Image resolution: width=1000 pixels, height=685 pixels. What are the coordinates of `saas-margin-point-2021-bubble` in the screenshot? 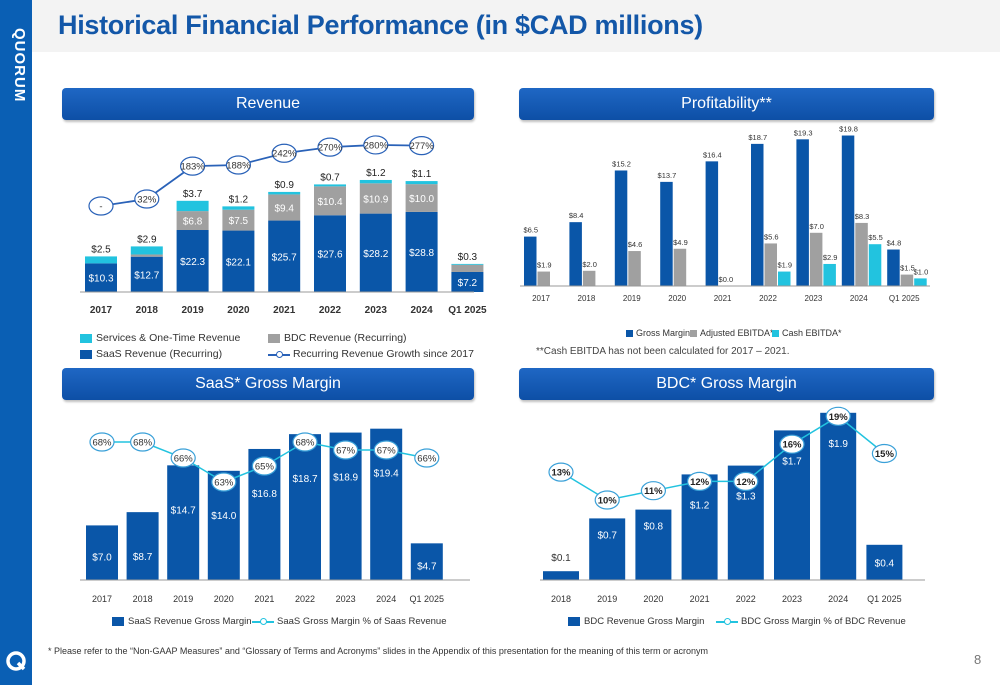 It's located at (264, 466).